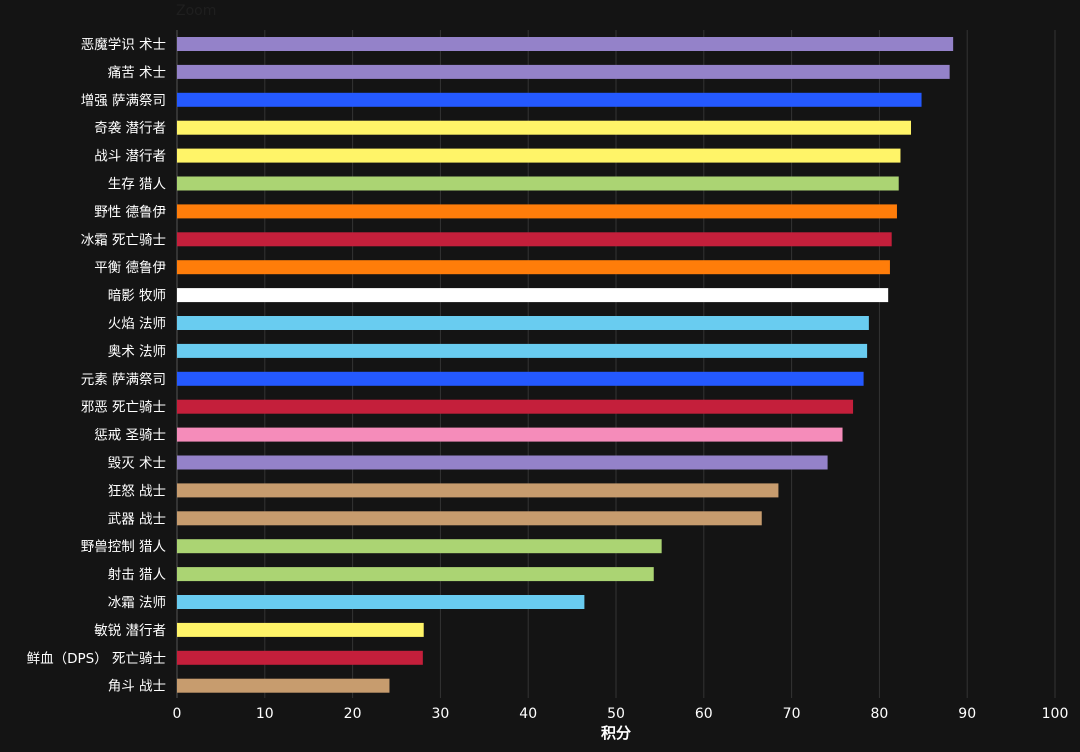 The image size is (1080, 752). I want to click on category-label: 增强 萨满祭司, so click(123, 101).